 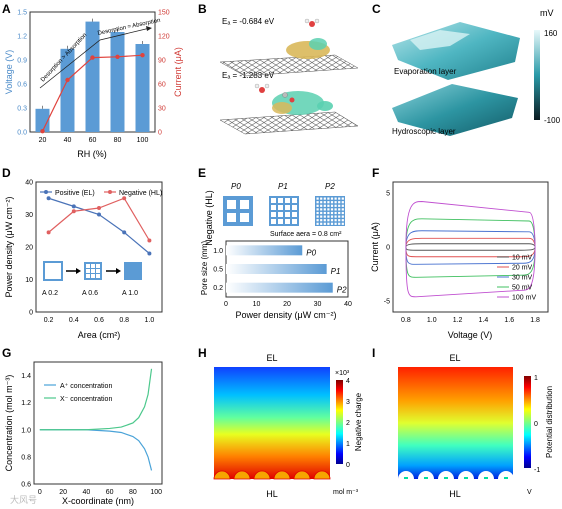 I want to click on y-tick-label: 1.2, so click(x=22, y=37).